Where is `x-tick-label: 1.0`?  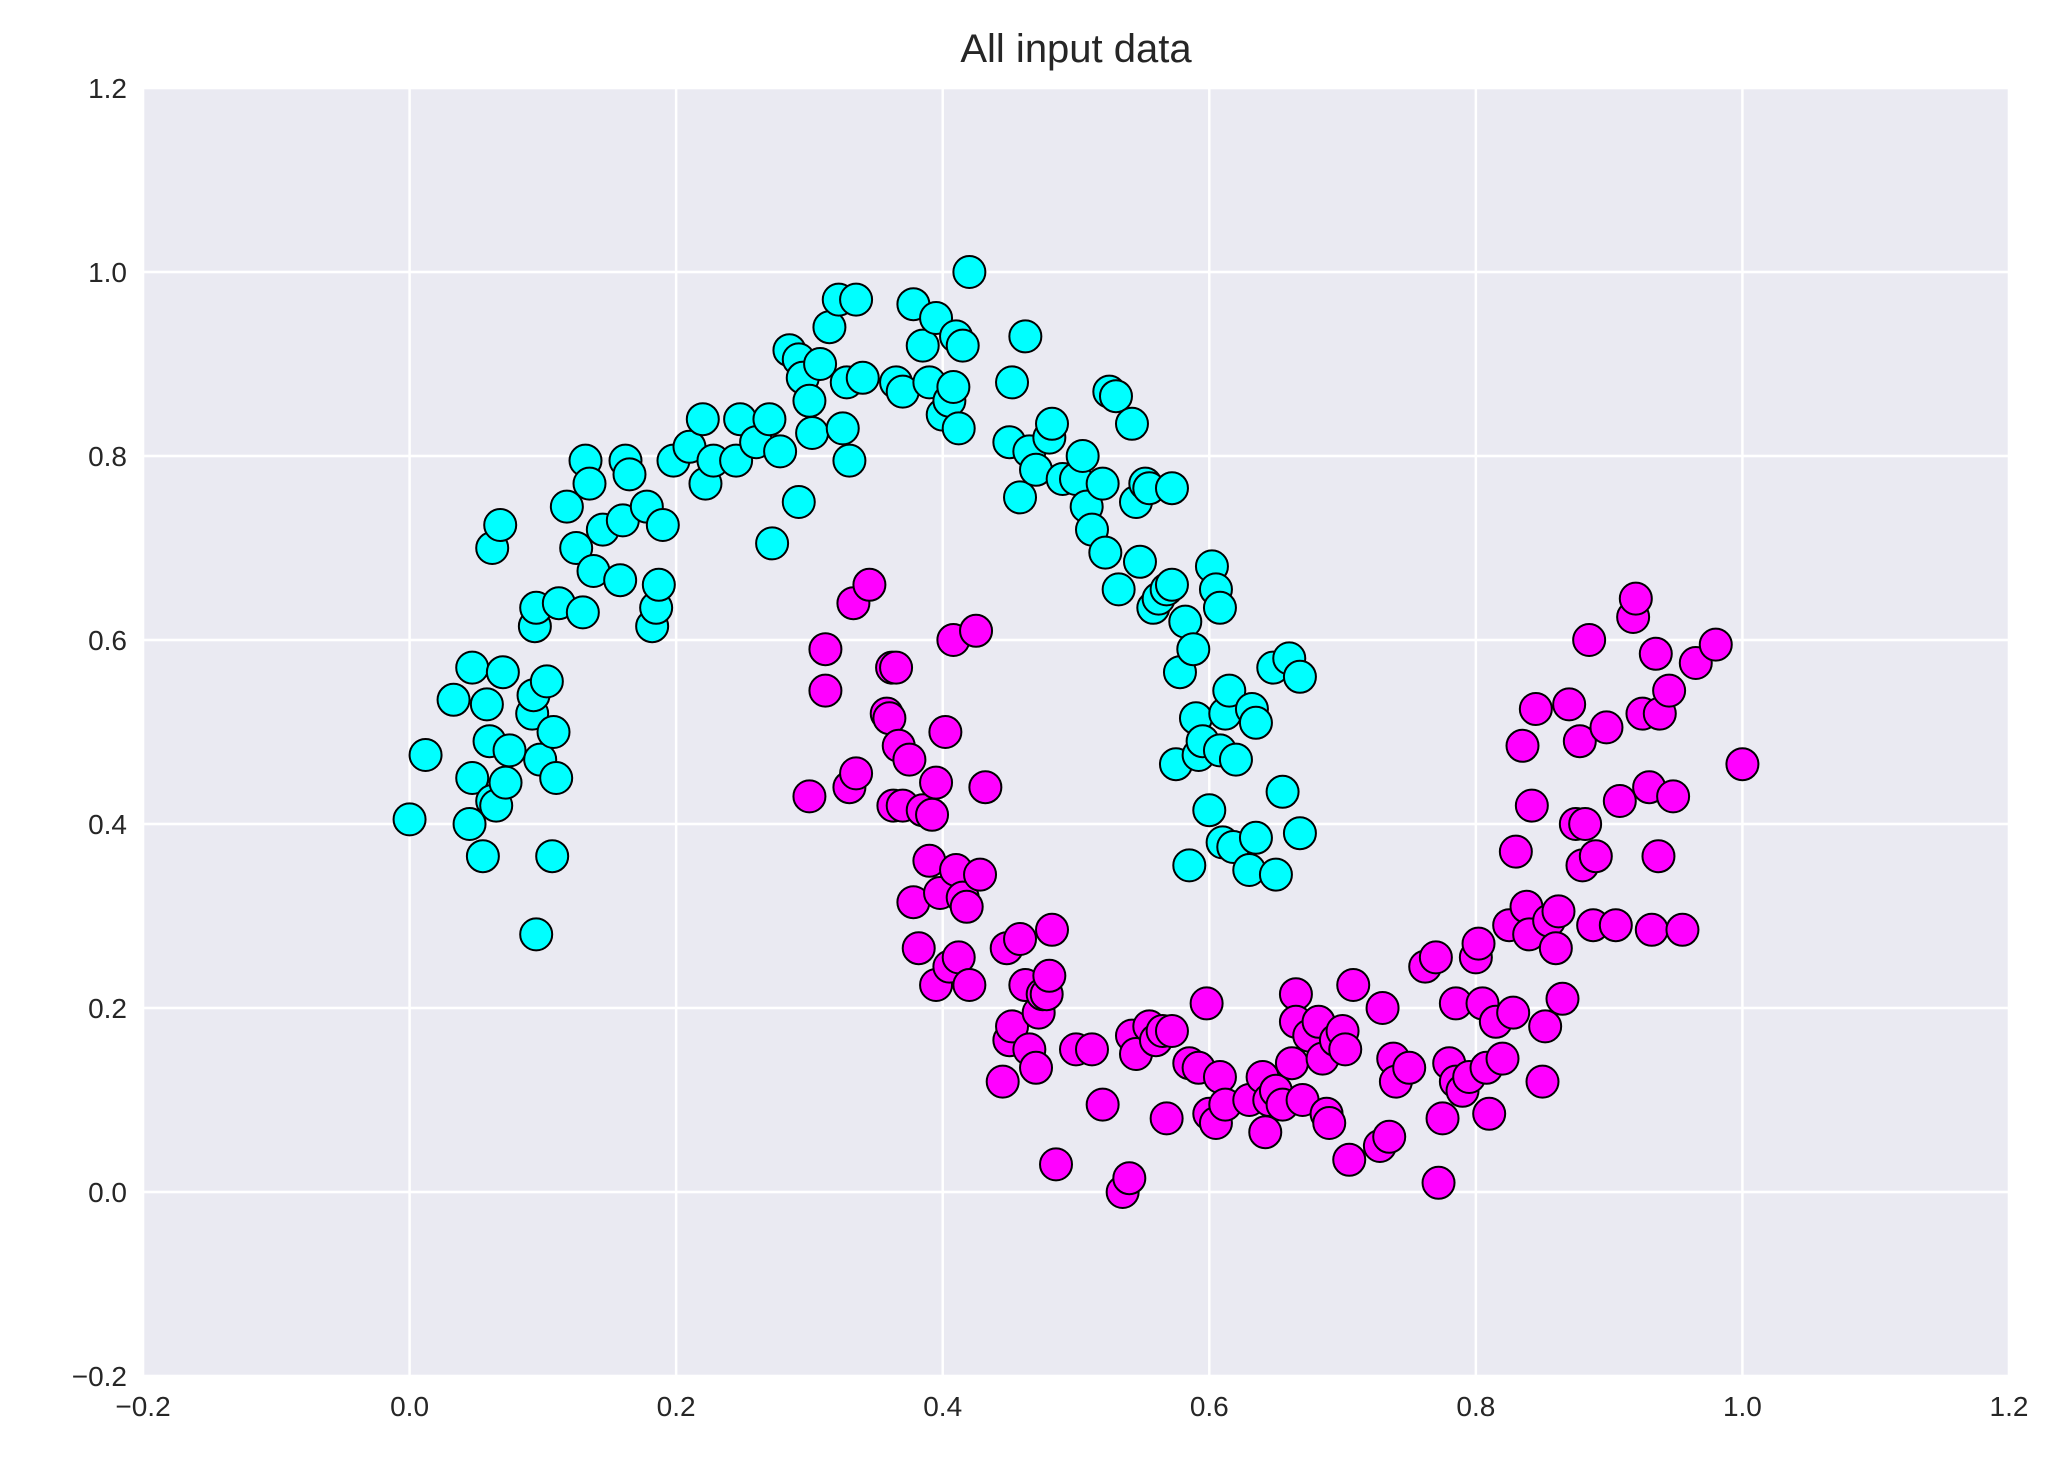 x-tick-label: 1.0 is located at coordinates (1742, 1406).